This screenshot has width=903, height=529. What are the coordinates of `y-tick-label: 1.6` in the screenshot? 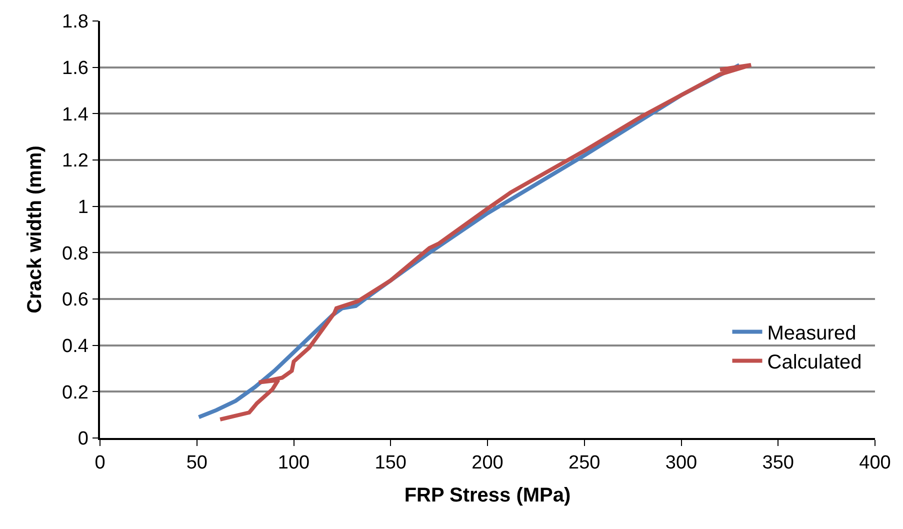 It's located at (75, 68).